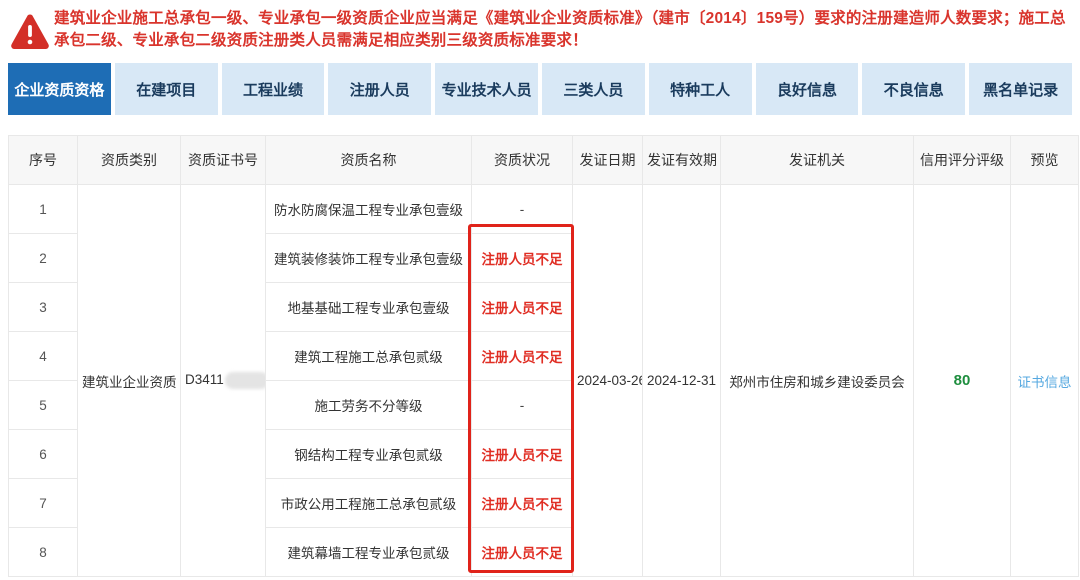 The width and height of the screenshot is (1080, 580). Describe the element at coordinates (368, 405) in the screenshot. I see `qualification-name-cell: 施工劳务不分等级` at that location.